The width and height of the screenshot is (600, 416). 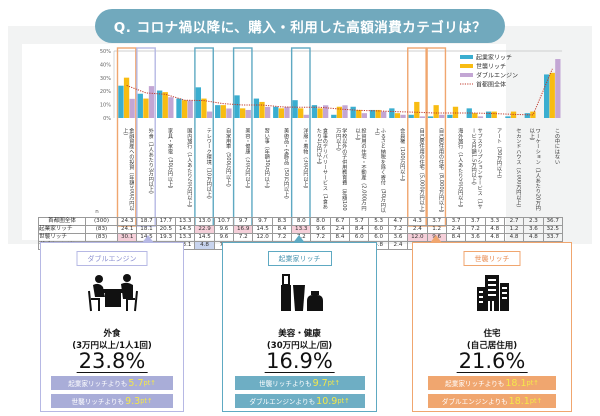 I want to click on category-name: 住宅, so click(x=492, y=334).